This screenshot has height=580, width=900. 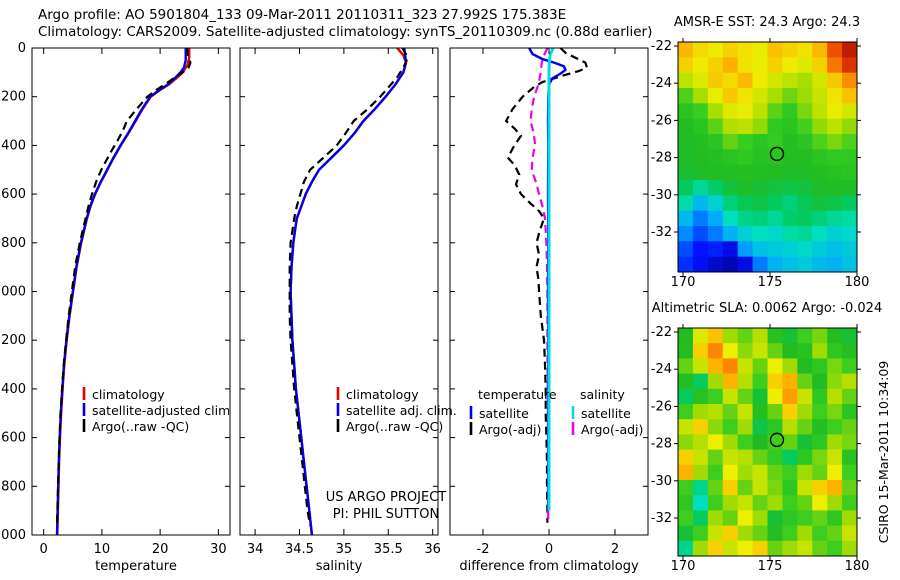 I want to click on x-tick-label: 2, so click(x=615, y=549).